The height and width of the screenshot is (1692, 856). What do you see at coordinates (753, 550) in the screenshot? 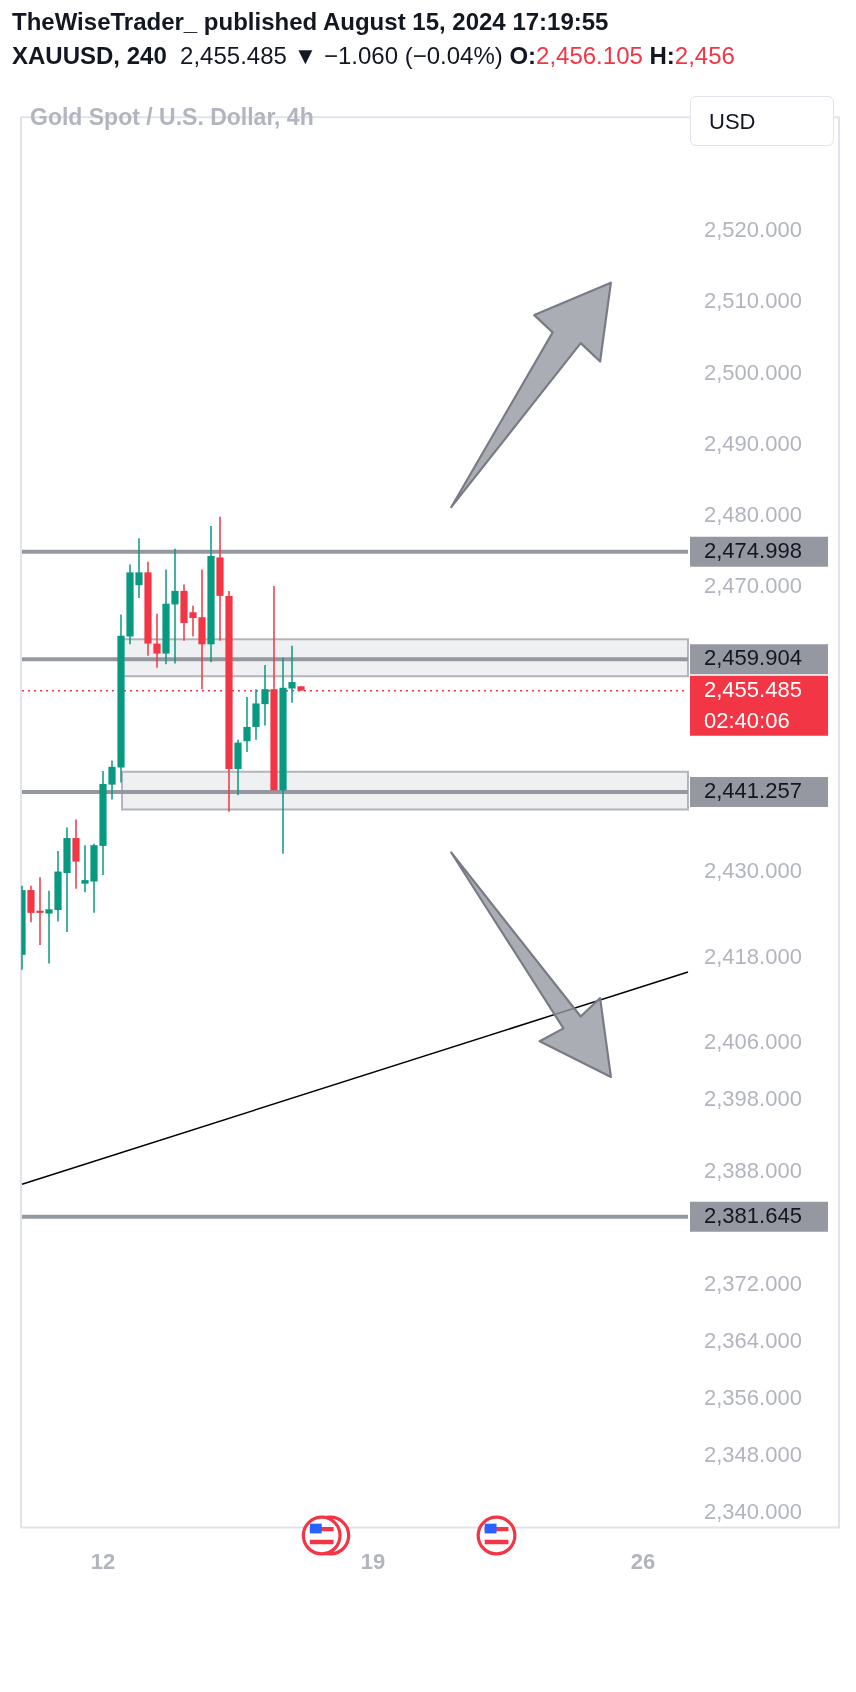
I see `ref-line-label: 2,474.998` at bounding box center [753, 550].